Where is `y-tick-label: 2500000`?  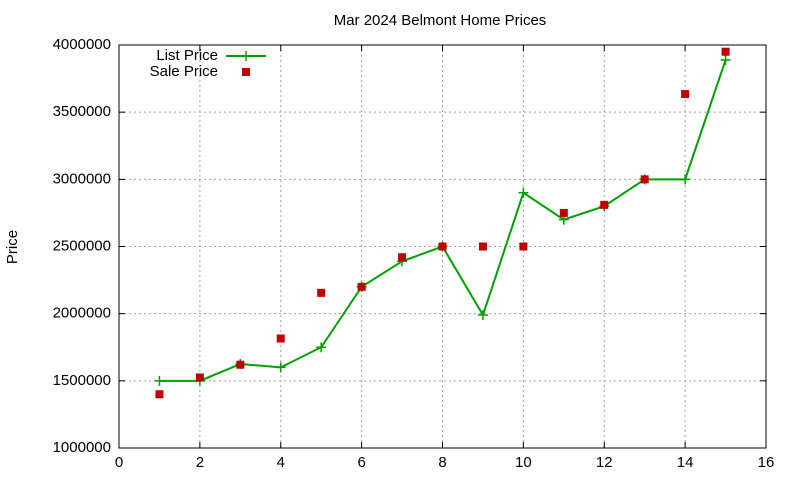 y-tick-label: 2500000 is located at coordinates (82, 245).